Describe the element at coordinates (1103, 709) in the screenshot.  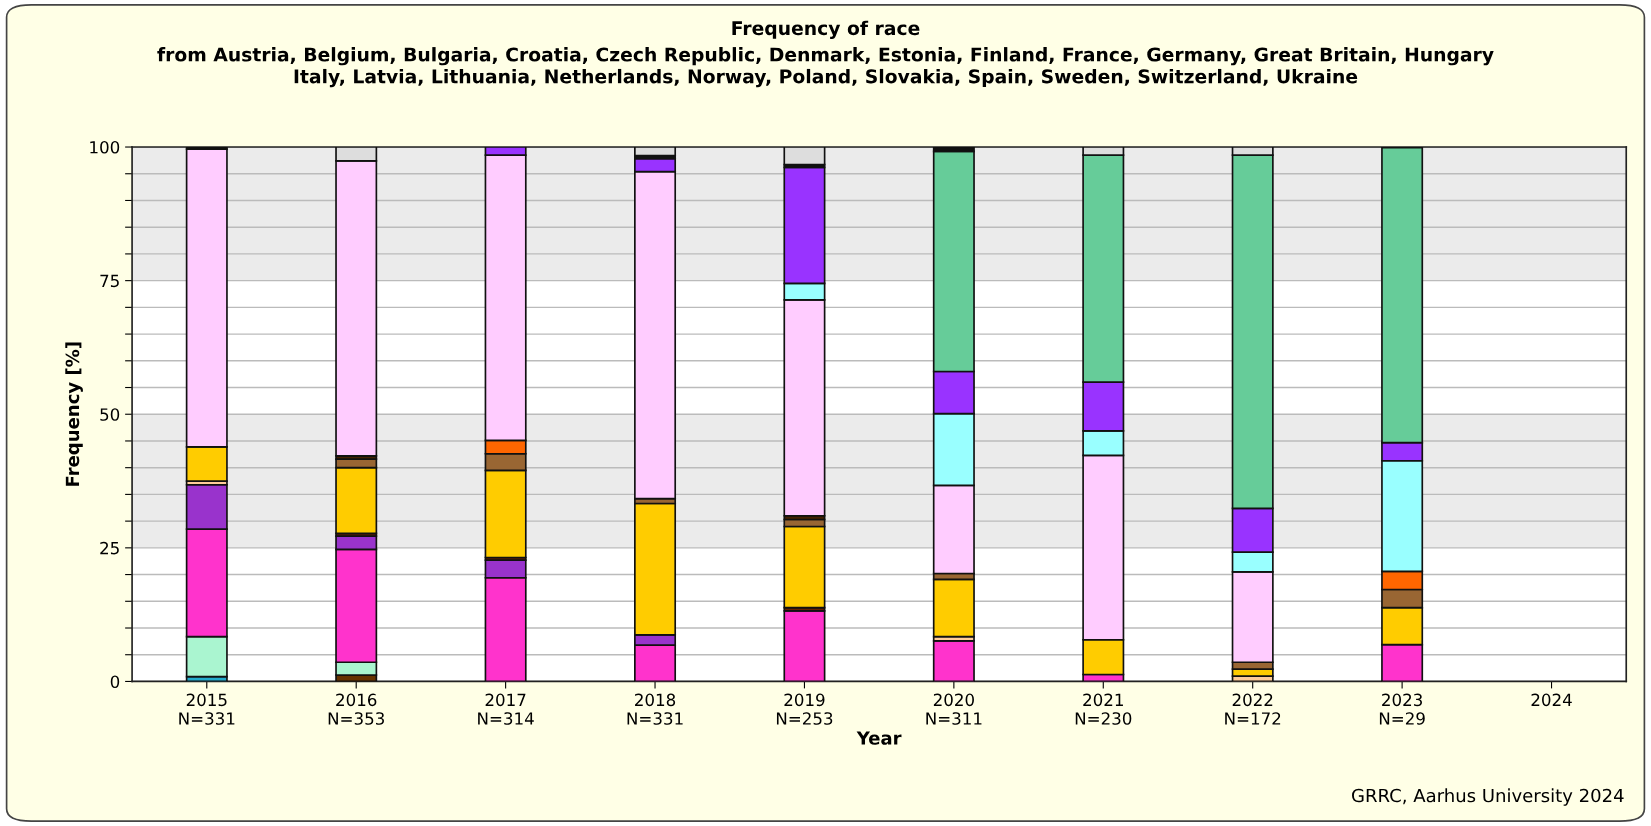
I see `x-tick-label: 2021 N=230` at that location.